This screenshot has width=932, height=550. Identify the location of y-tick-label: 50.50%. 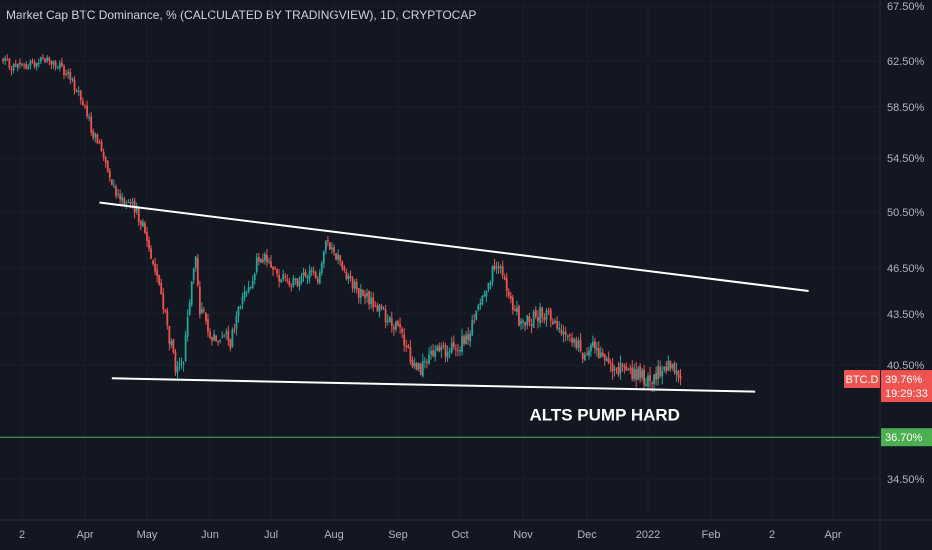
(906, 213).